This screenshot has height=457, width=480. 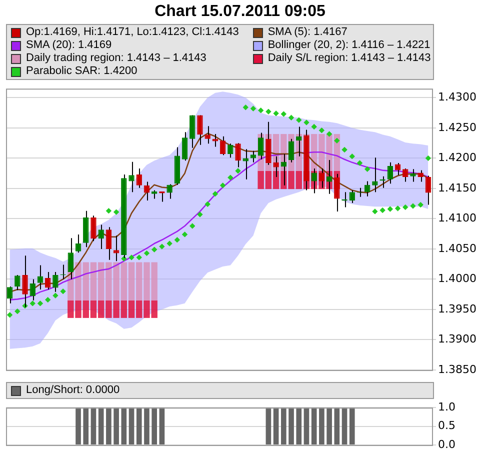 What do you see at coordinates (69, 45) in the screenshot?
I see `legend-label: SMA (20): 1.4169` at bounding box center [69, 45].